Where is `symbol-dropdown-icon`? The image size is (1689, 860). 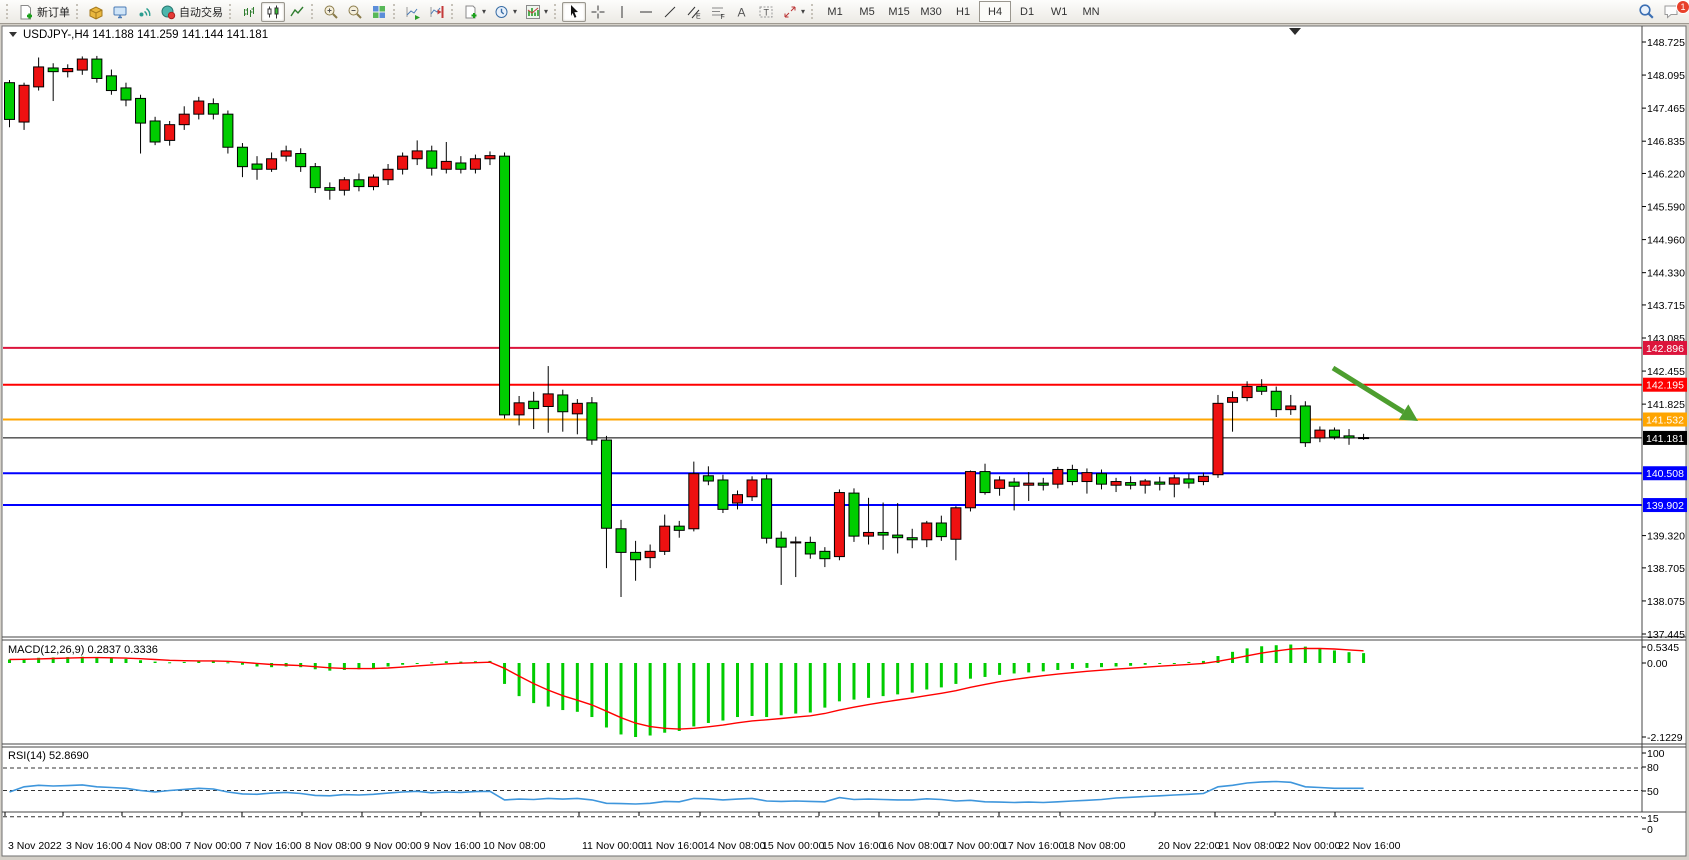 symbol-dropdown-icon is located at coordinates (13, 34).